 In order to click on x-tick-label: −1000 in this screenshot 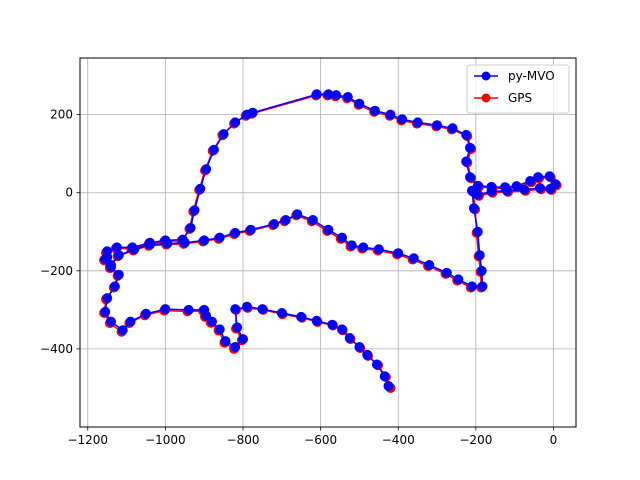, I will do `click(165, 440)`.